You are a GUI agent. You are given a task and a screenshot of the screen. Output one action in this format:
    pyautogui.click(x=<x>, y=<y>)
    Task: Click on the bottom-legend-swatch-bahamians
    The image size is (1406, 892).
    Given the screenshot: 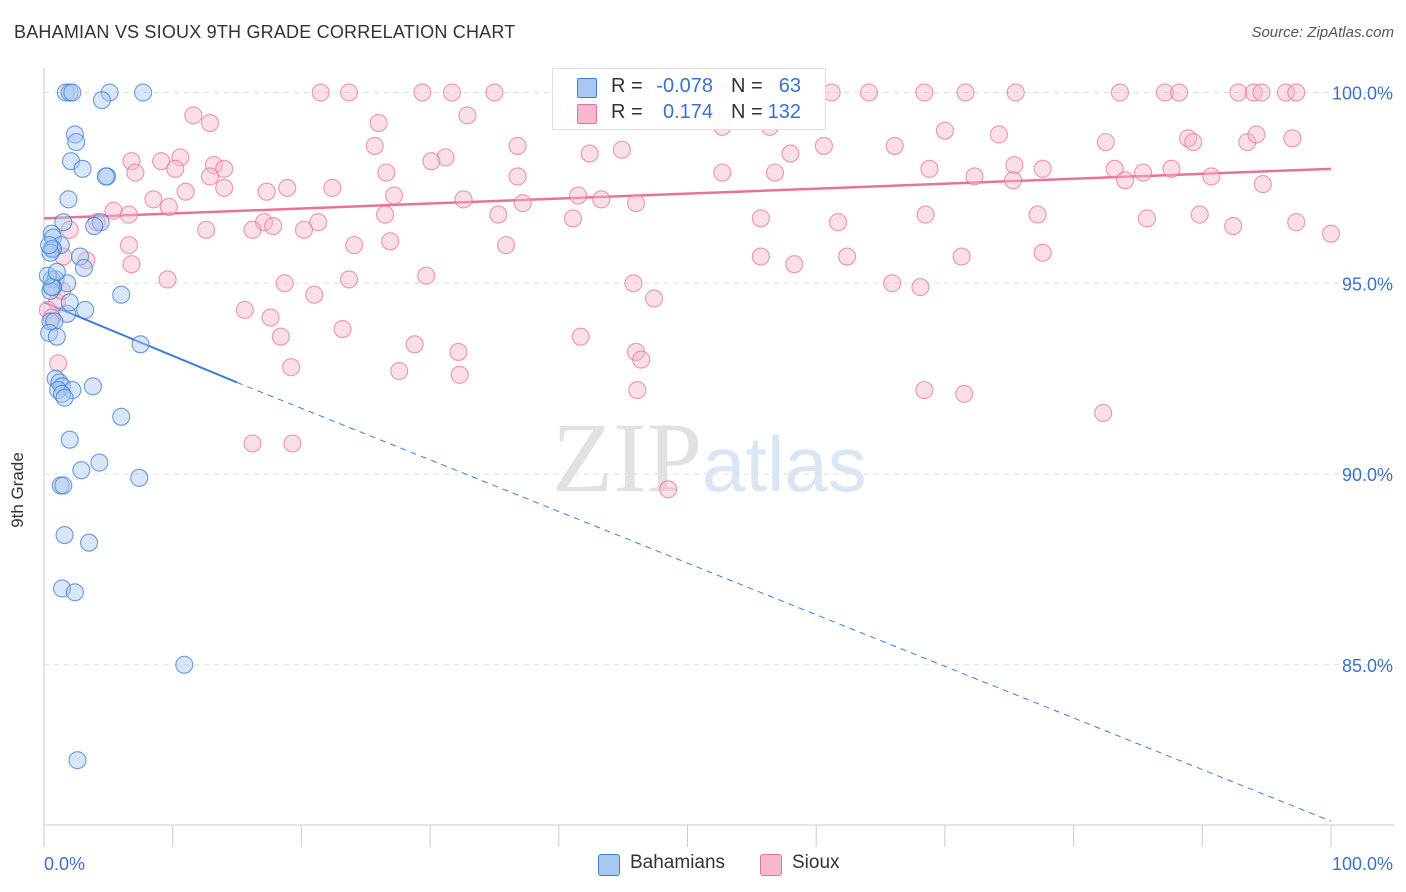 What is the action you would take?
    pyautogui.click(x=609, y=865)
    